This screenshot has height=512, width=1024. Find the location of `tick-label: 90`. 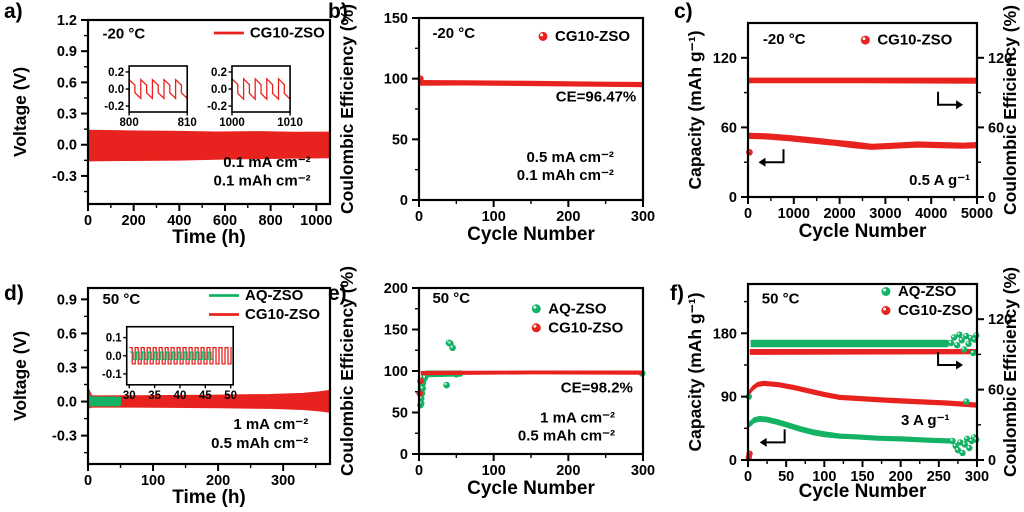

tick-label: 90 is located at coordinates (729, 398).